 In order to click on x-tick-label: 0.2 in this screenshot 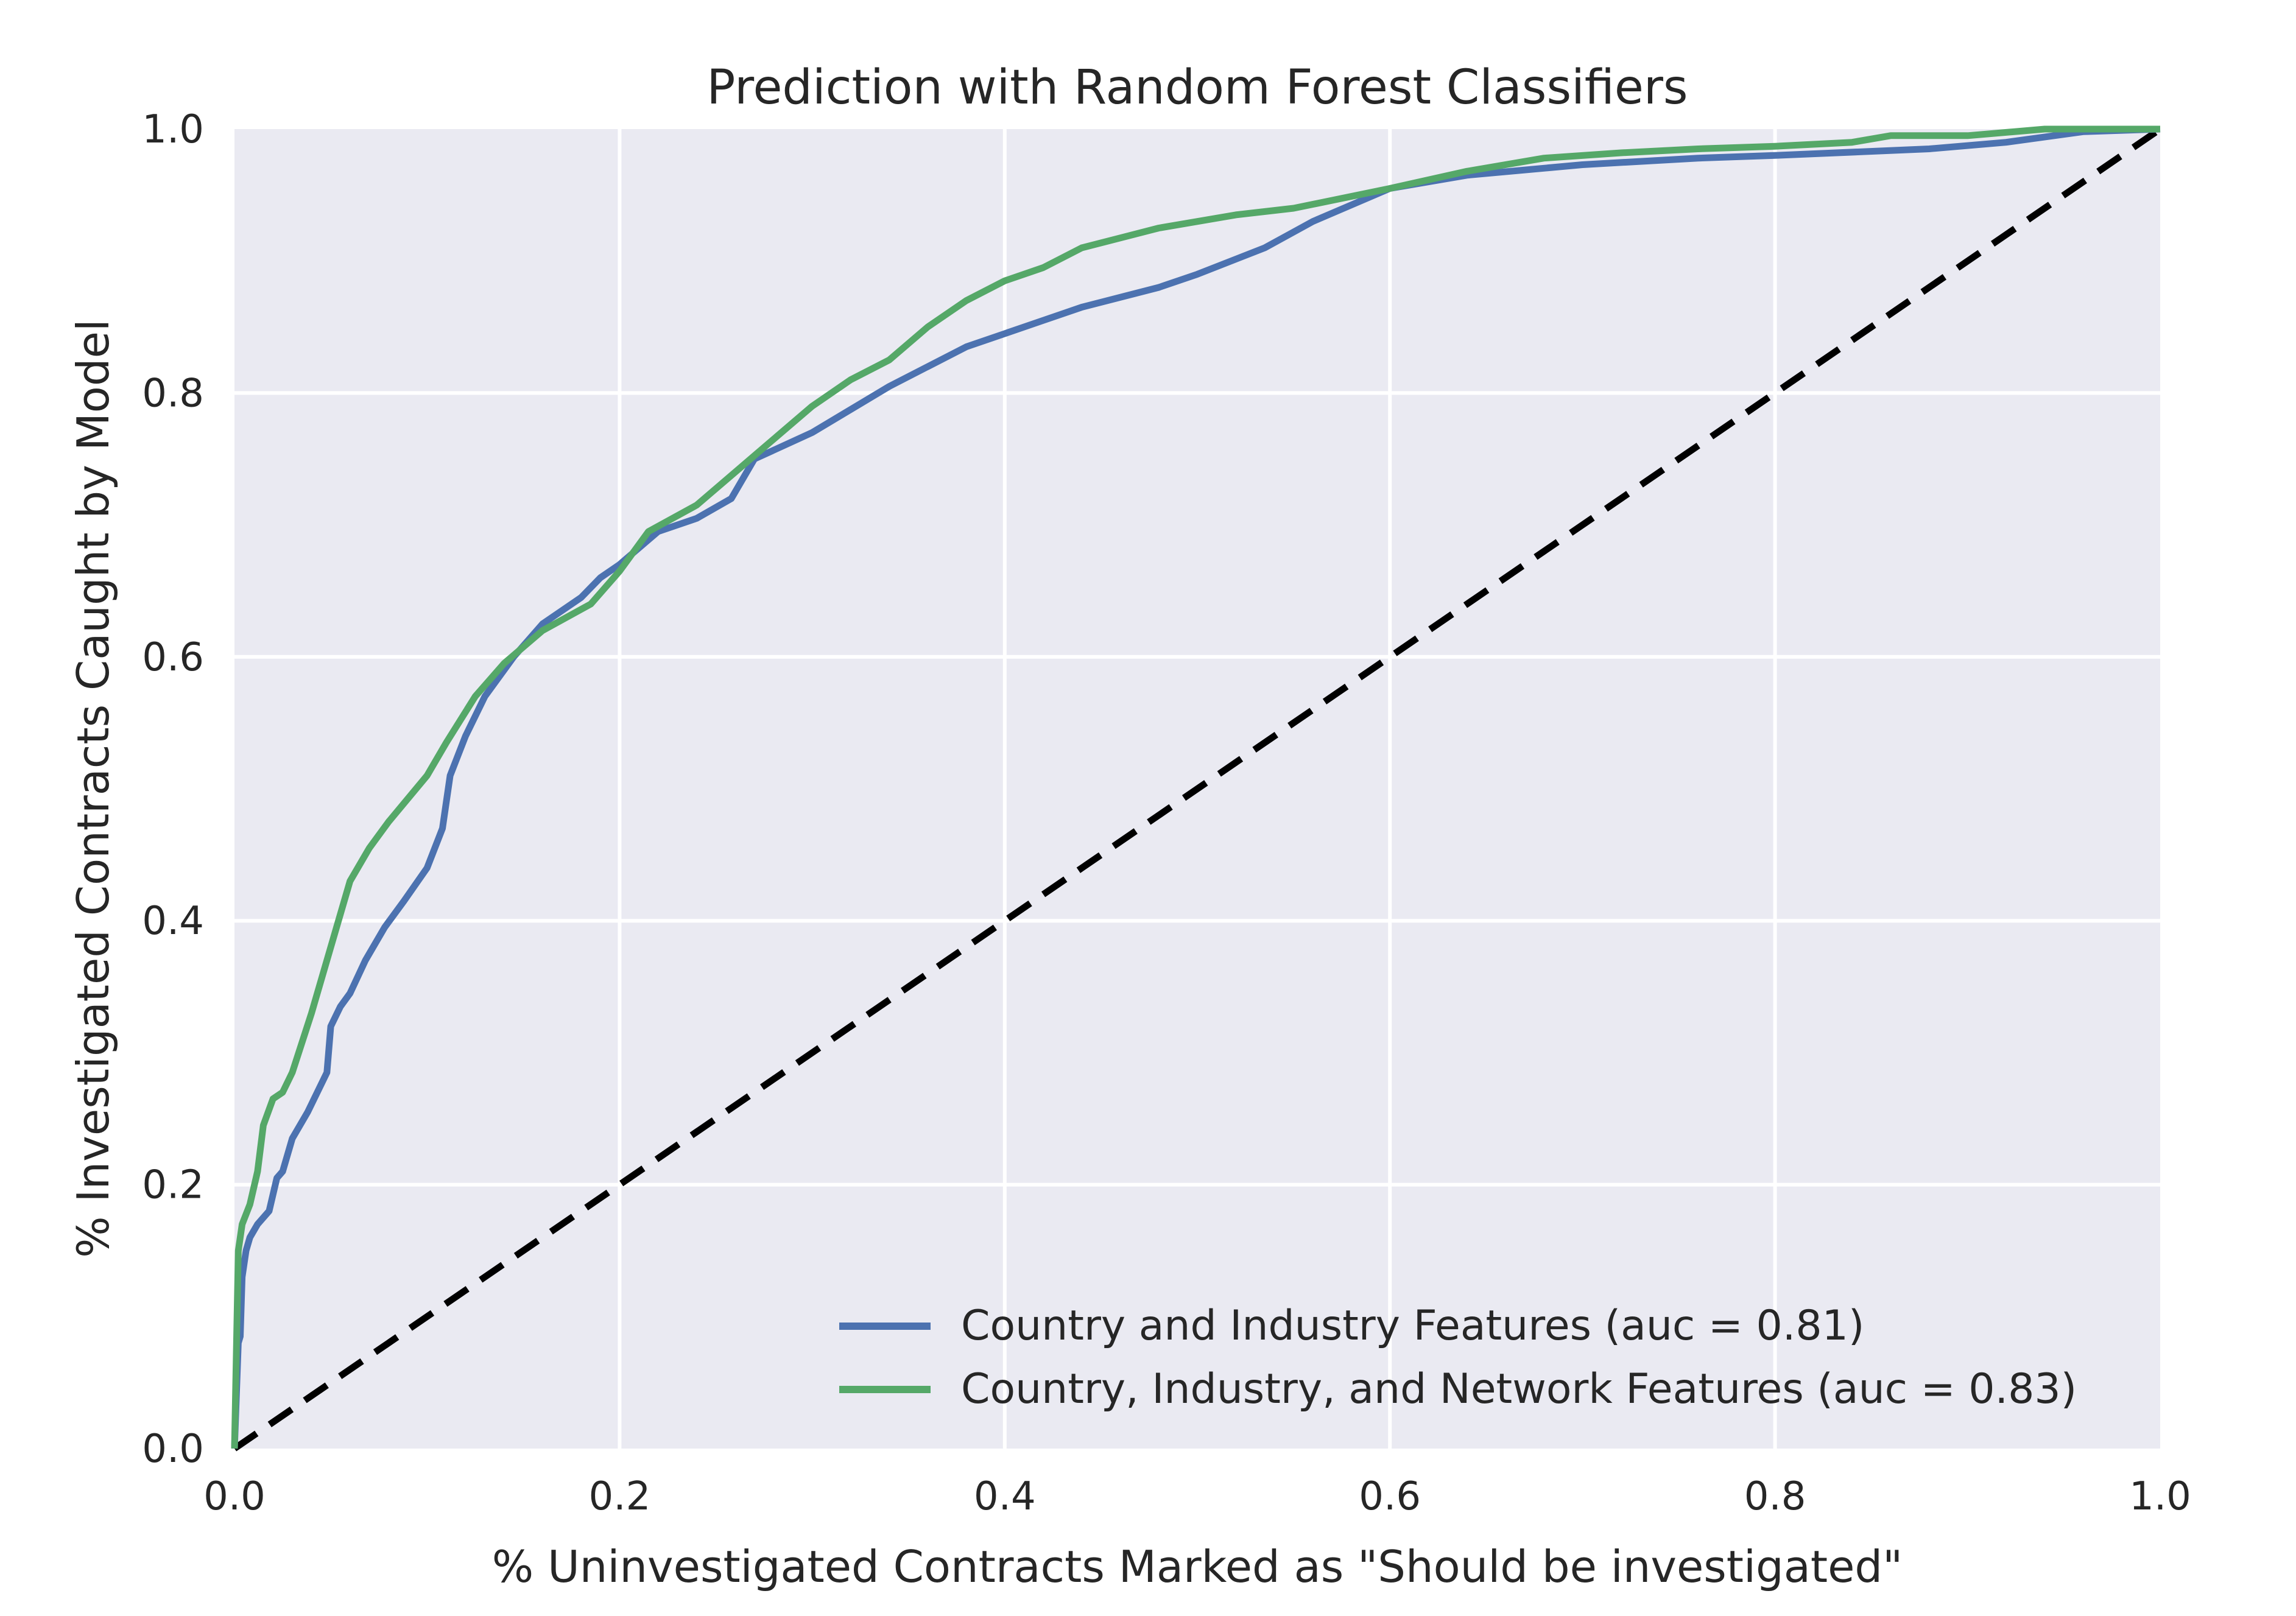, I will do `click(620, 1496)`.